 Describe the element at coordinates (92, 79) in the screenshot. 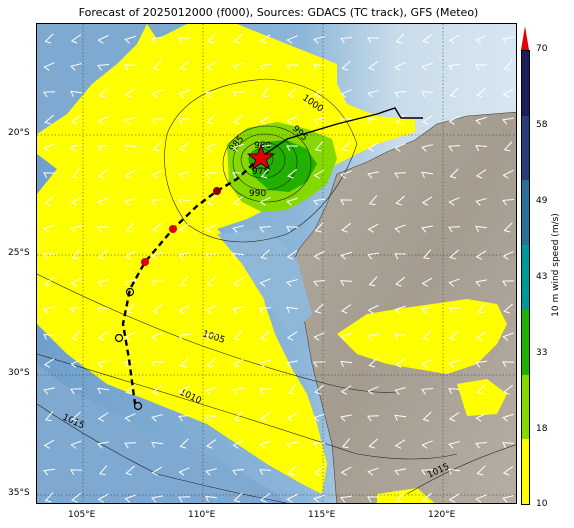

I see `ocean-patch` at that location.